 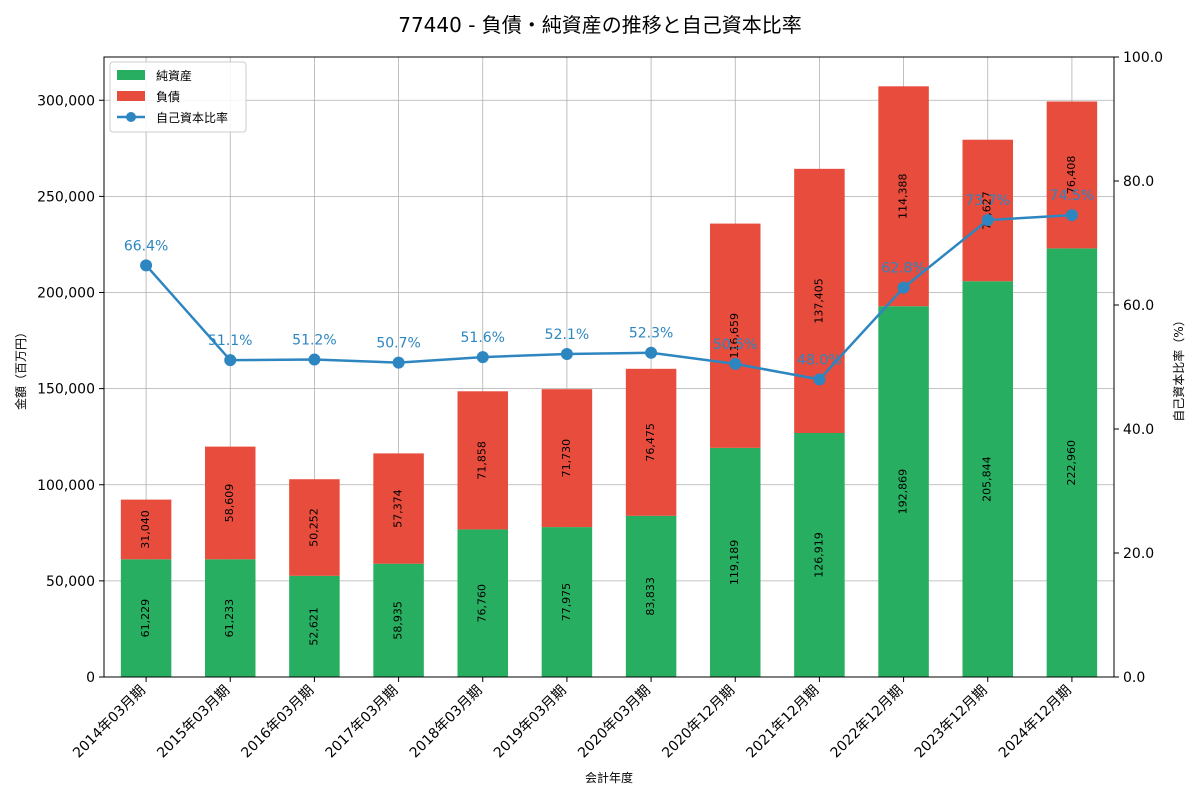 What do you see at coordinates (90, 678) in the screenshot?
I see `y-tick-label: 0` at bounding box center [90, 678].